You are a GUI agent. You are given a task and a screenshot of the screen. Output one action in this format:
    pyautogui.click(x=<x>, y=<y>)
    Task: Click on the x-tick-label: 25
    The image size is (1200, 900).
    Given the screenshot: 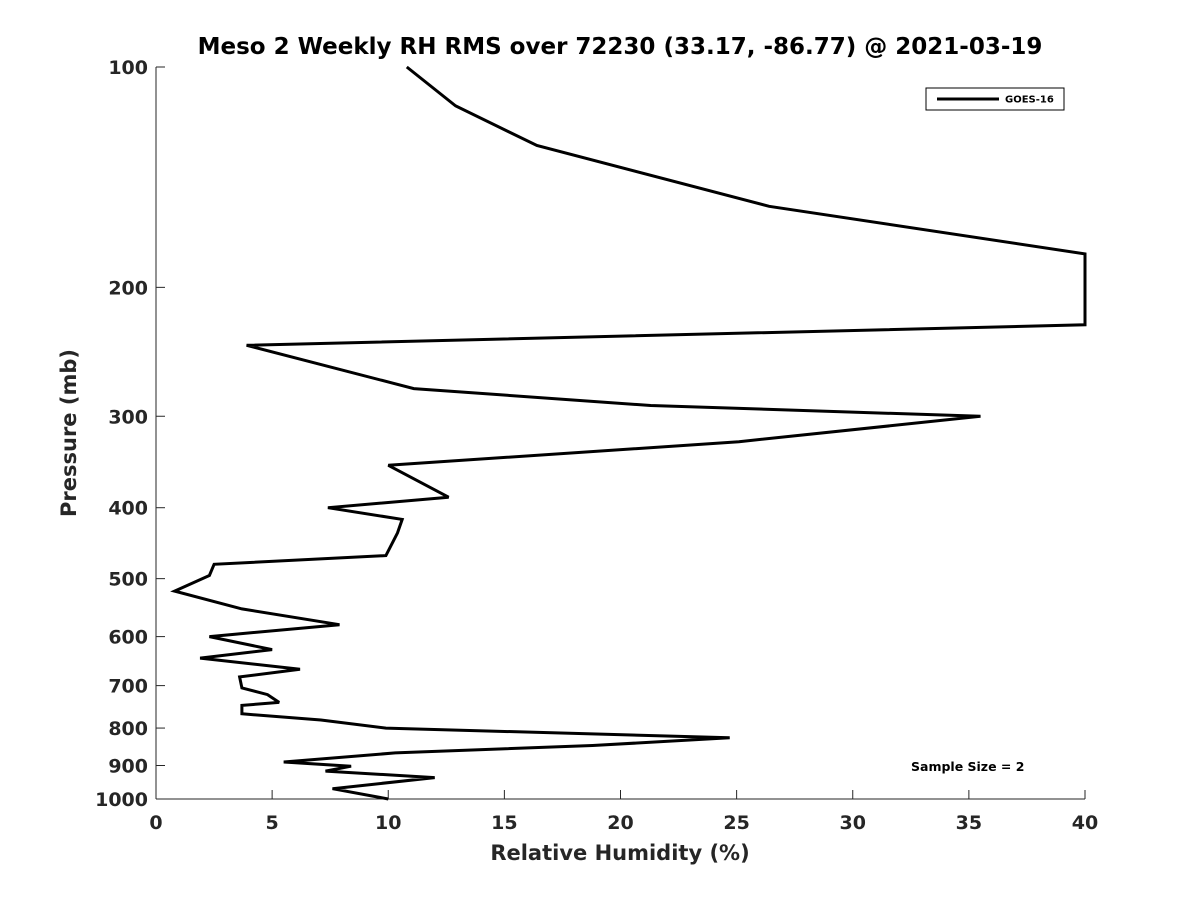 What is the action you would take?
    pyautogui.click(x=736, y=823)
    